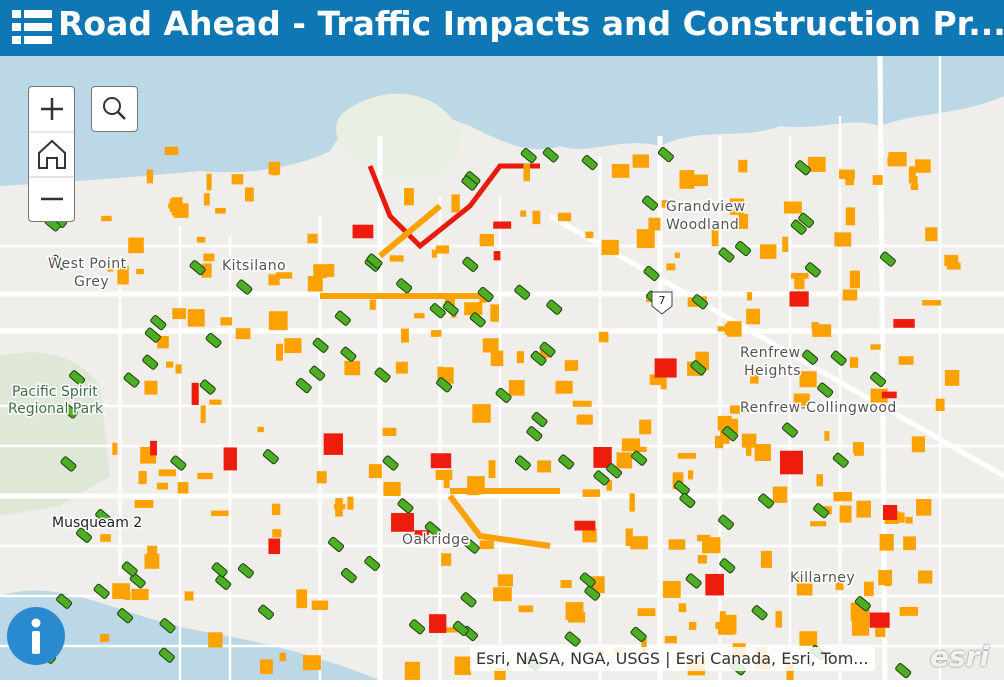 Image resolution: width=1004 pixels, height=687 pixels. What do you see at coordinates (56, 409) in the screenshot?
I see `park-label: Regional Park` at bounding box center [56, 409].